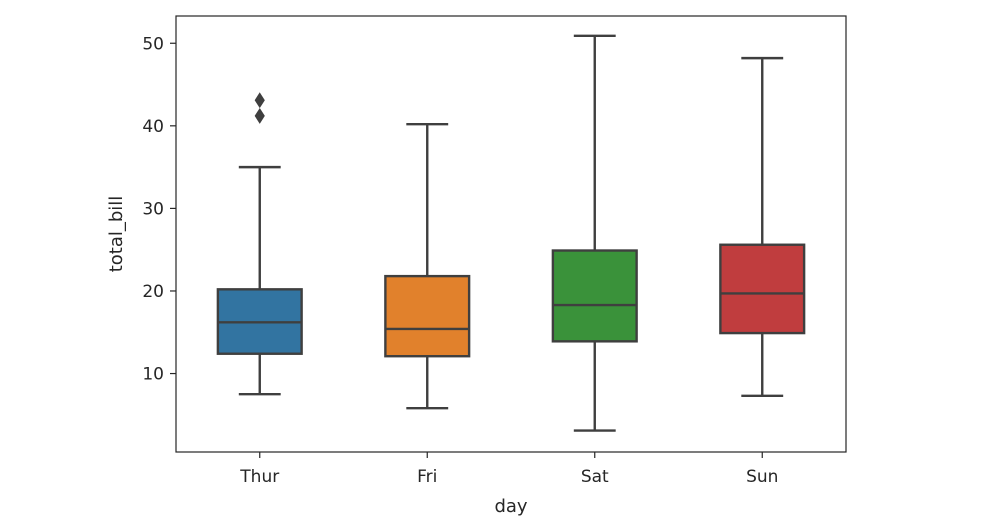 The width and height of the screenshot is (986, 526). I want to click on box-sat, so click(594, 296).